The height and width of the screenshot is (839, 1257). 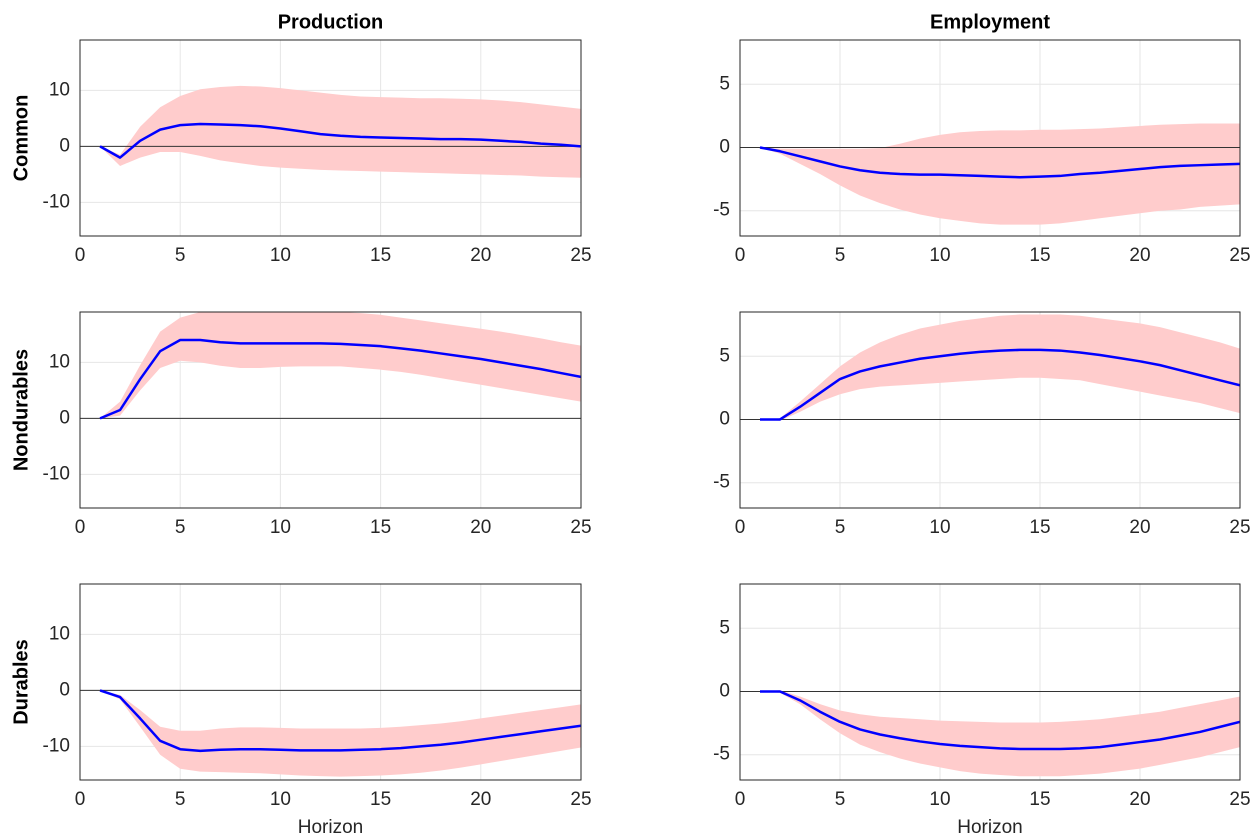 I want to click on y-axis-label: Nondurables, so click(x=21, y=410).